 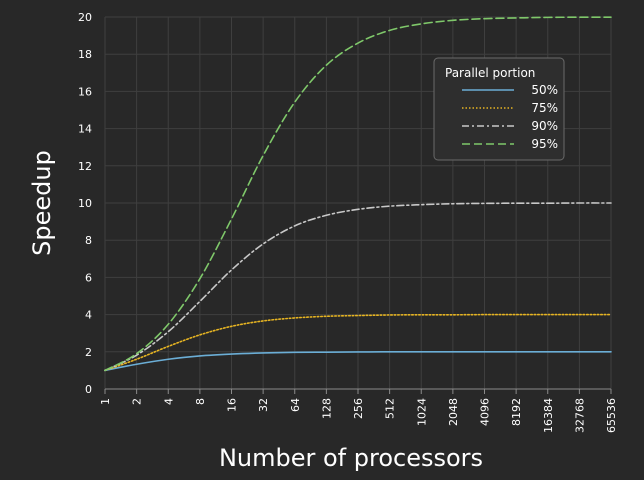 I want to click on x-tick-label: 65536, so click(x=611, y=415).